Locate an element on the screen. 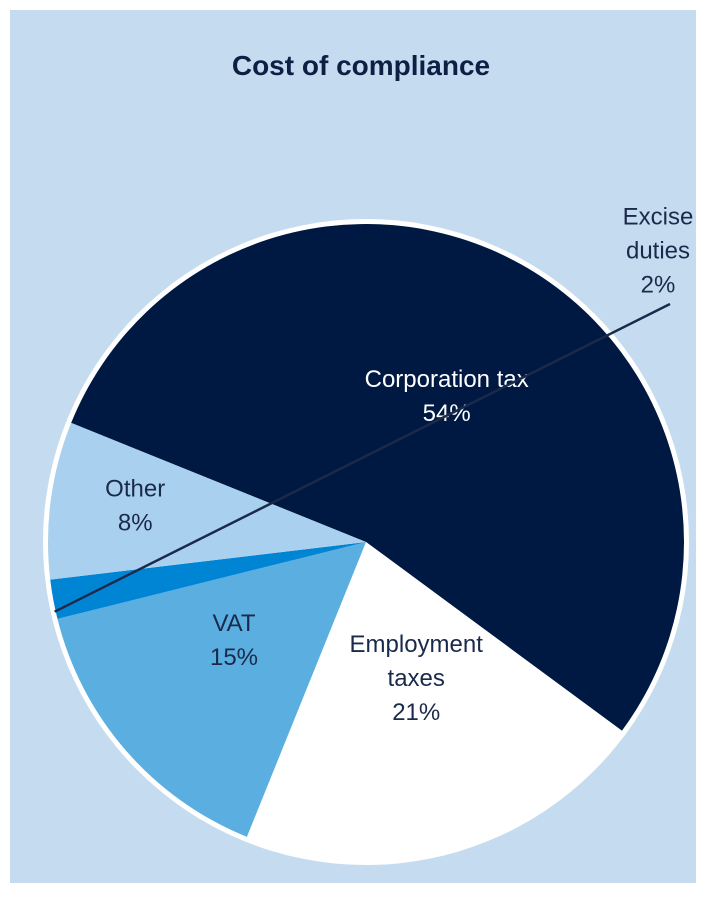 This screenshot has width=722, height=912. pie-slice-other is located at coordinates (207, 501).